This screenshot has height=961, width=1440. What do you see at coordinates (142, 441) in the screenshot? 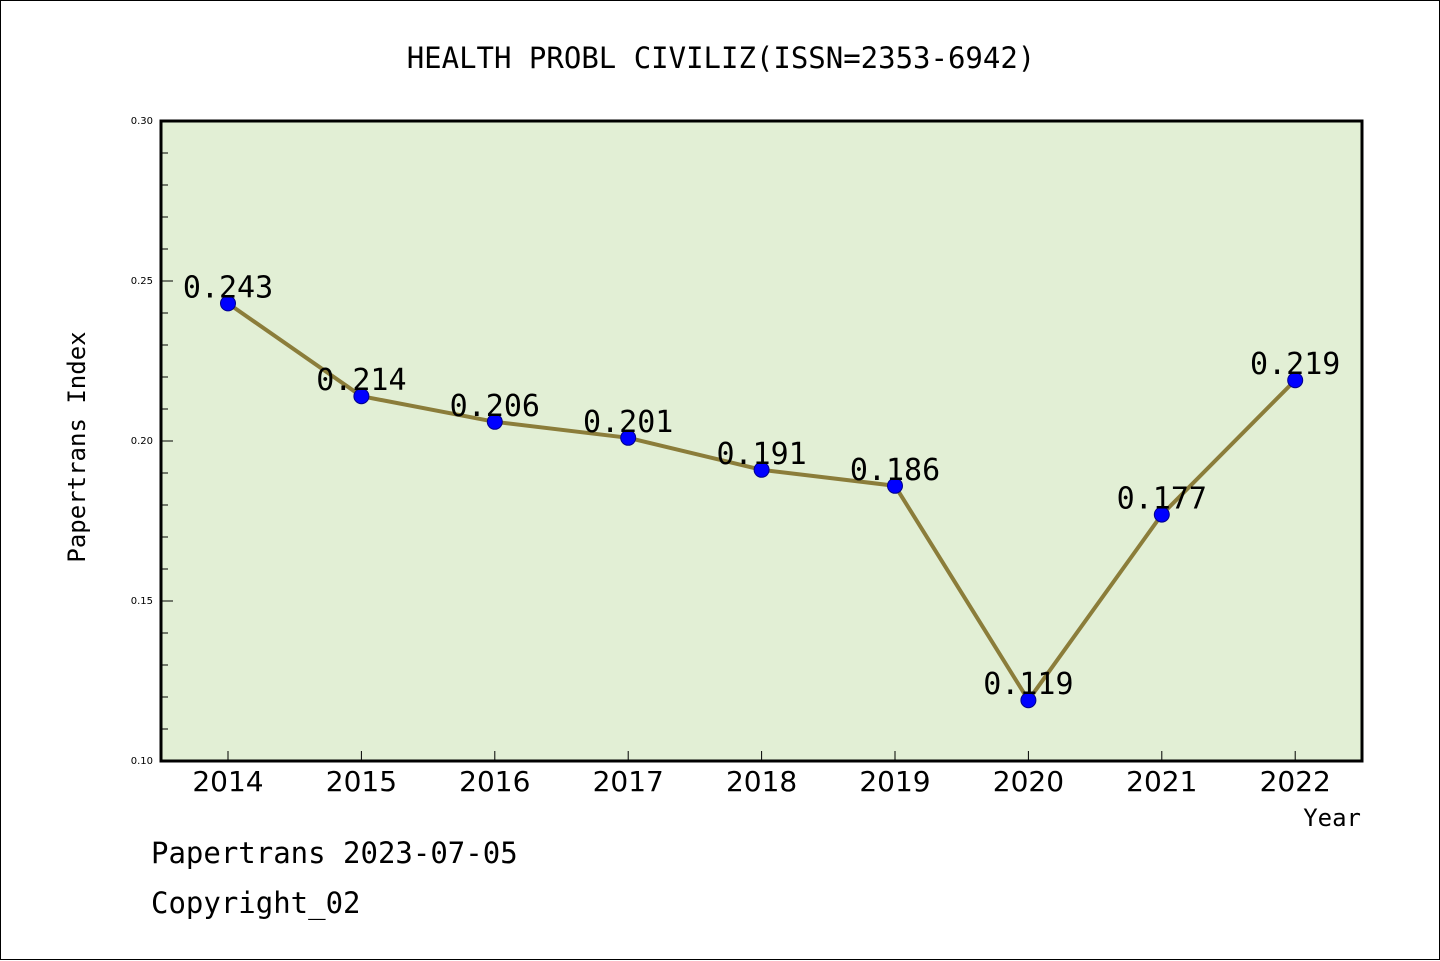
I see `y-tick-label: 0.20` at bounding box center [142, 441].